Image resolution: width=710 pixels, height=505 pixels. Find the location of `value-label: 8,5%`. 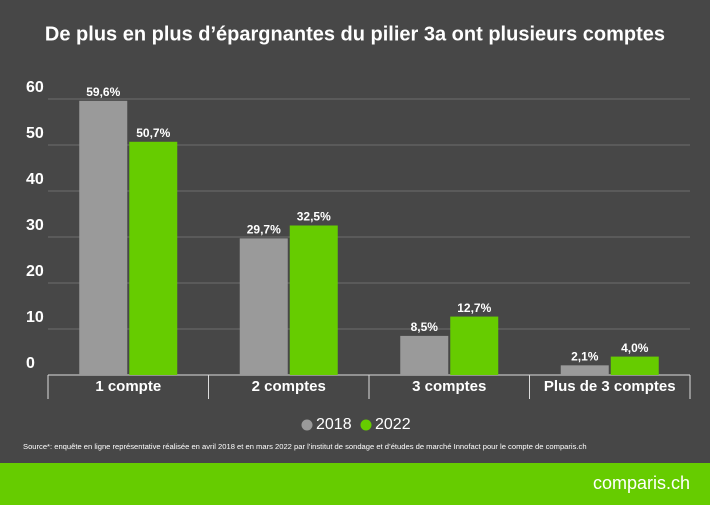

value-label: 8,5% is located at coordinates (425, 327).